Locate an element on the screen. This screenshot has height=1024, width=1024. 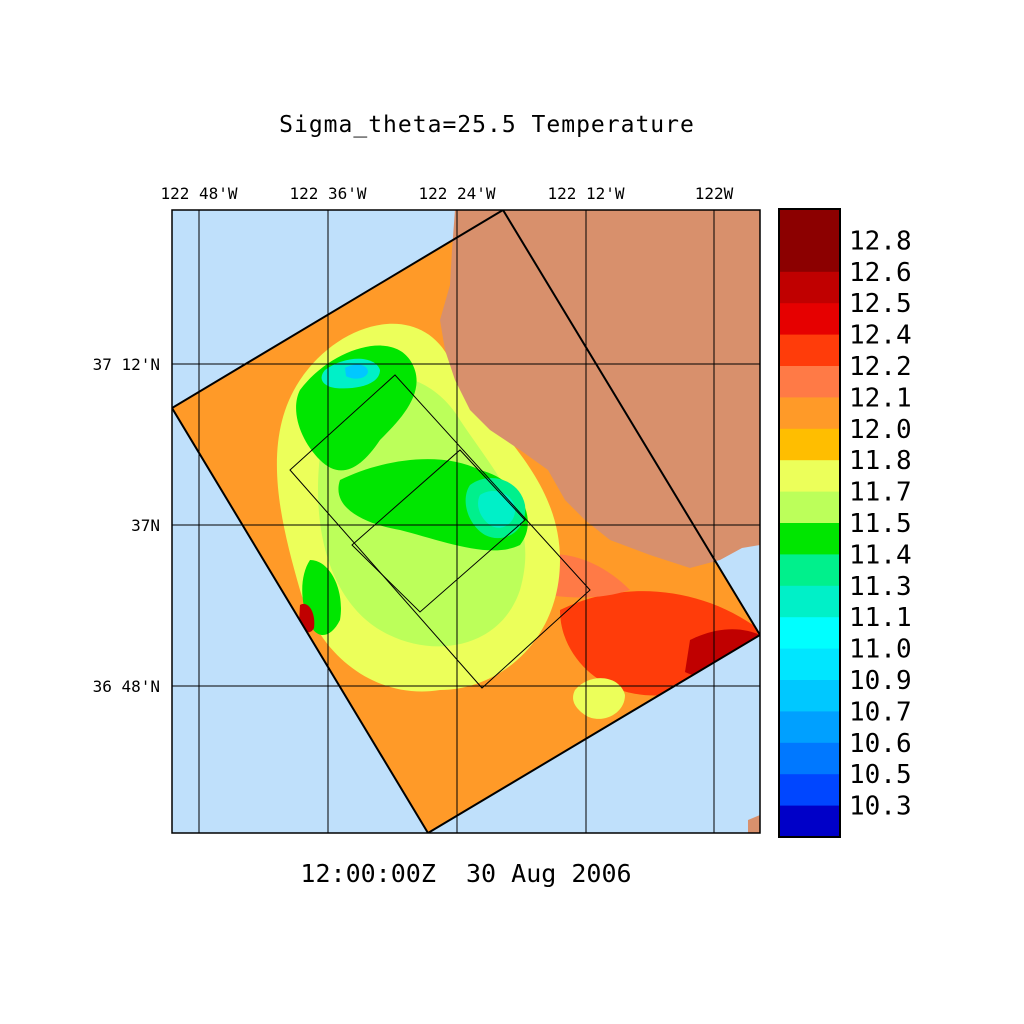
colorbar-frame is located at coordinates (809, 523).